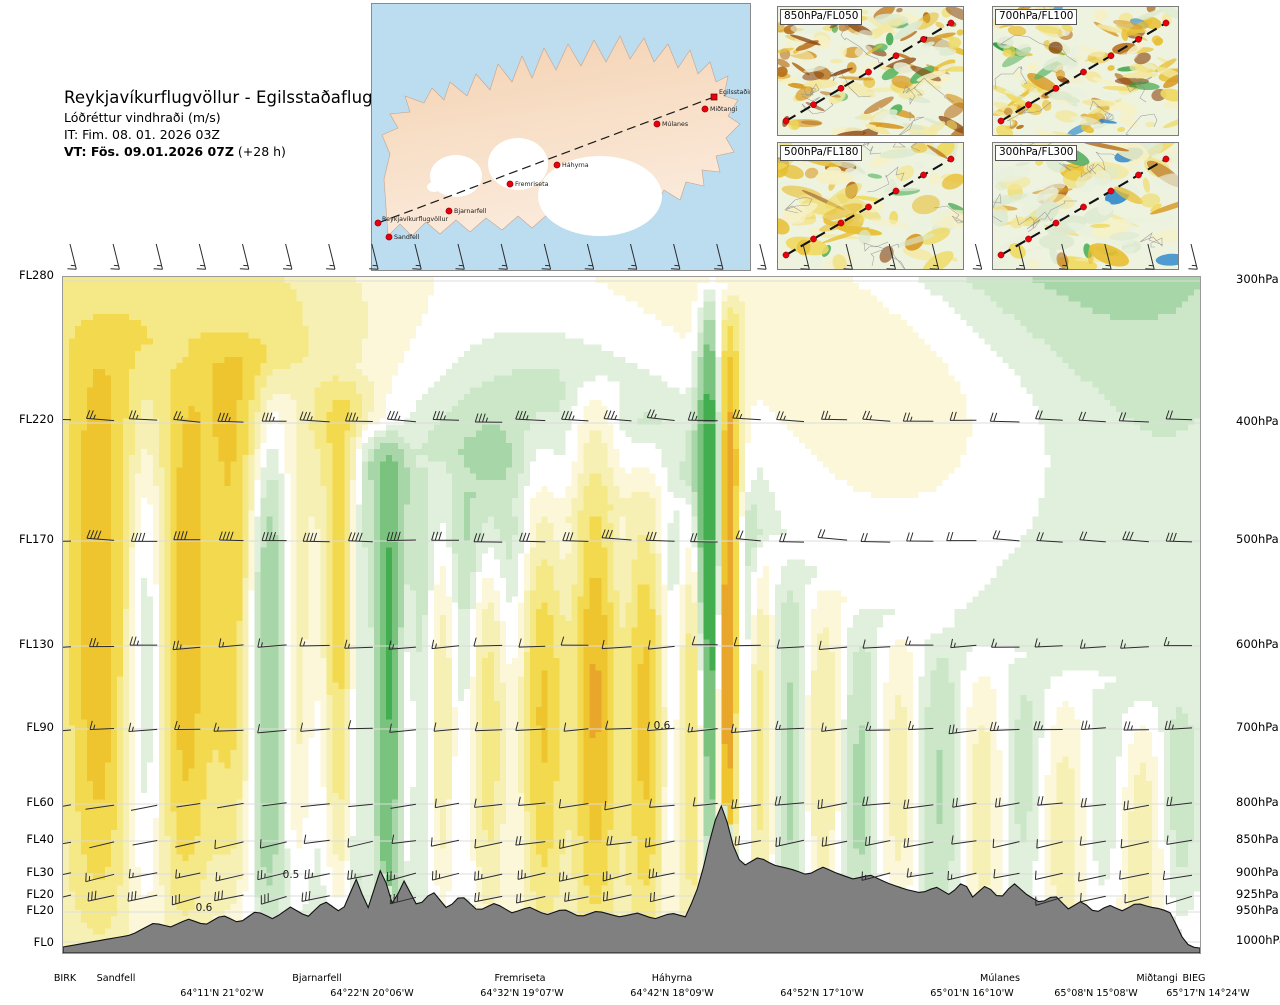 The width and height of the screenshot is (1280, 1005). What do you see at coordinates (870, 71) in the screenshot?
I see `level-panel-850hpa: 850hPa/FL050` at bounding box center [870, 71].